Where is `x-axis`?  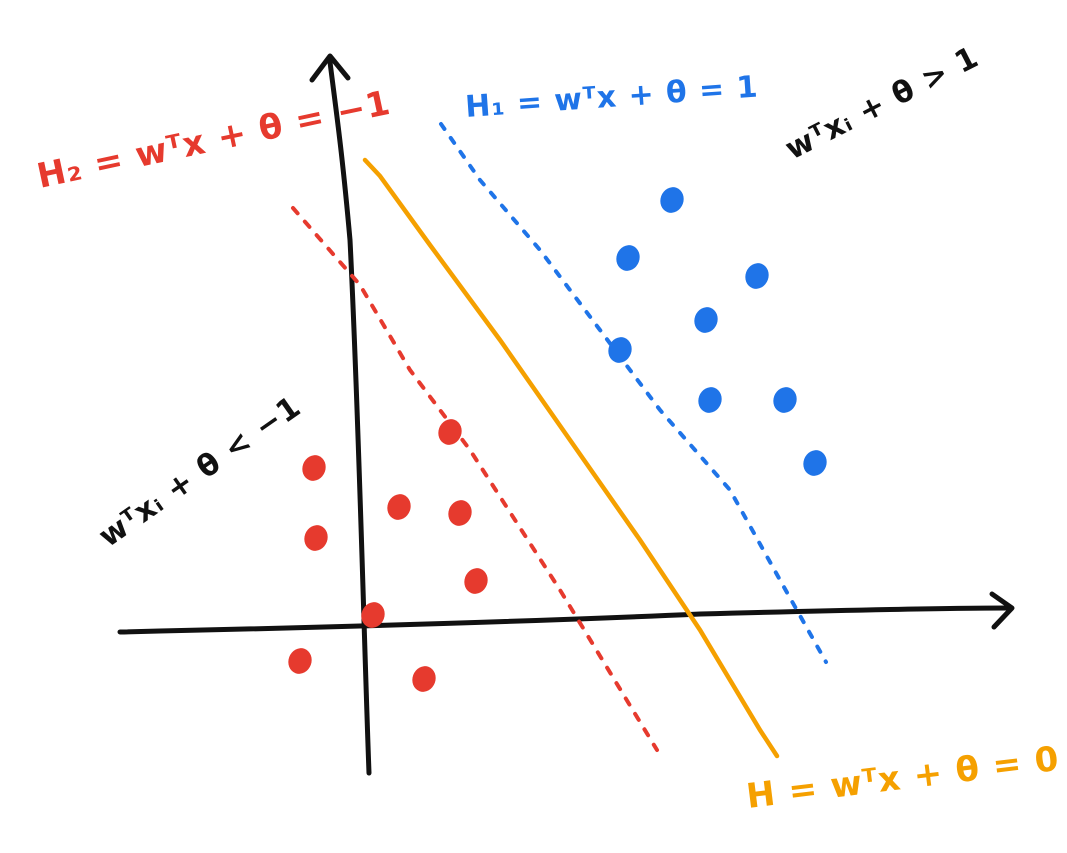 x-axis is located at coordinates (564, 620).